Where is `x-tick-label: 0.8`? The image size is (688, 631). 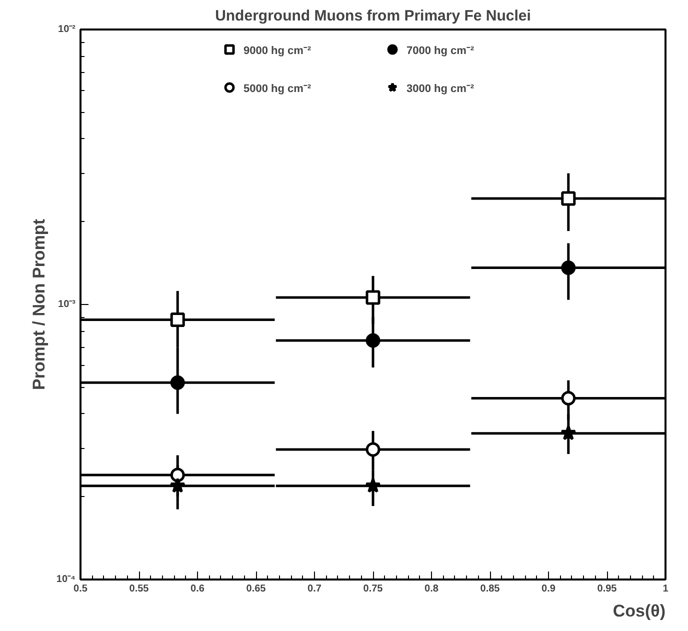 x-tick-label: 0.8 is located at coordinates (431, 589).